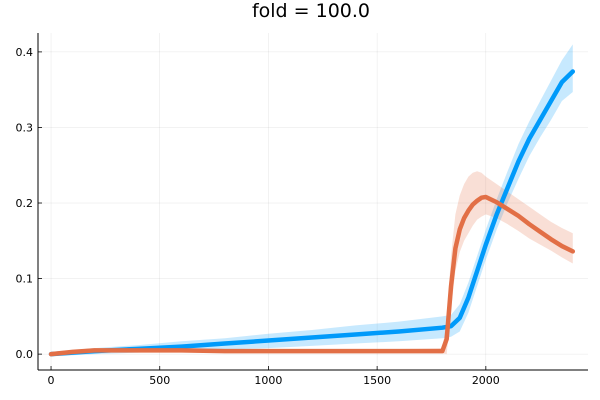  I want to click on y-ticks: 0.0 0.1 0.2 0.3 0.4, so click(29, 203).